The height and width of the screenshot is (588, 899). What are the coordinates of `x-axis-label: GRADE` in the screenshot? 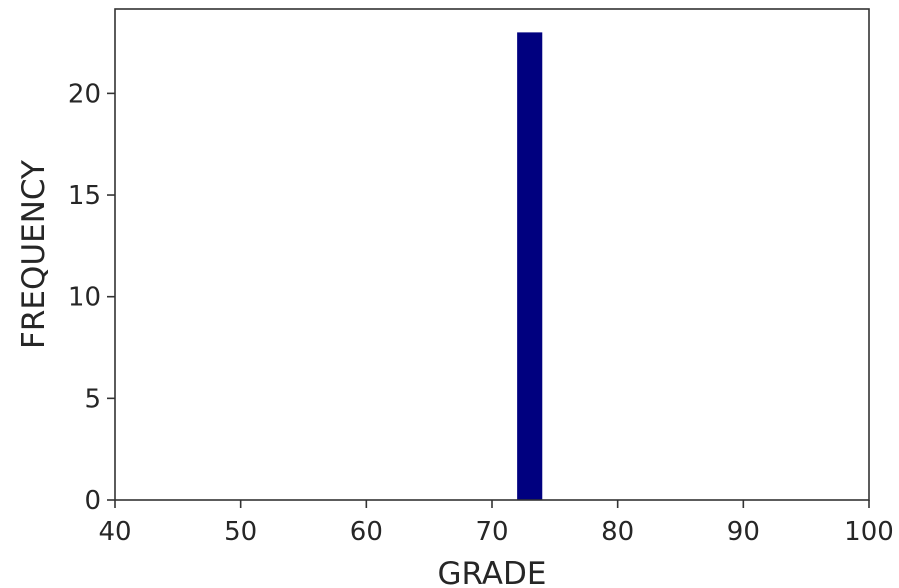 It's located at (492, 572).